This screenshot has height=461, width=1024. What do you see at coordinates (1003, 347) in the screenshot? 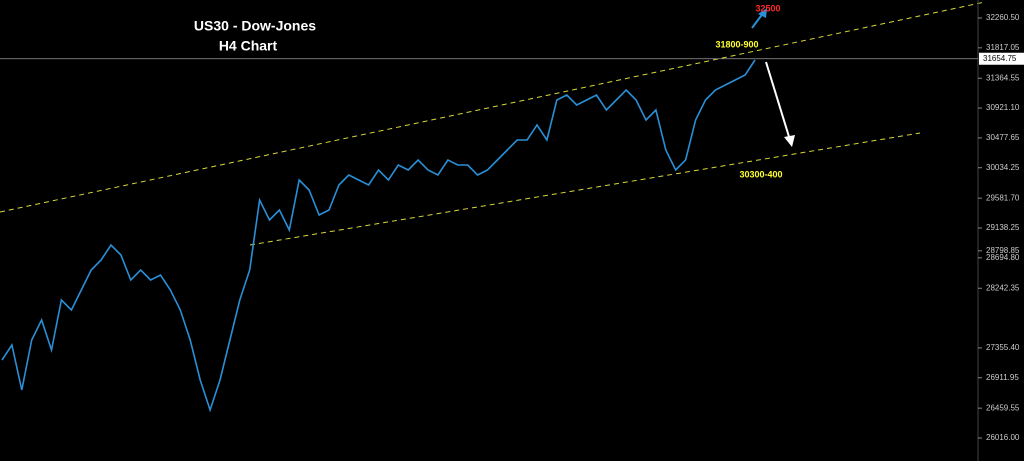
I see `y-tick-label: 27355.40` at bounding box center [1003, 347].